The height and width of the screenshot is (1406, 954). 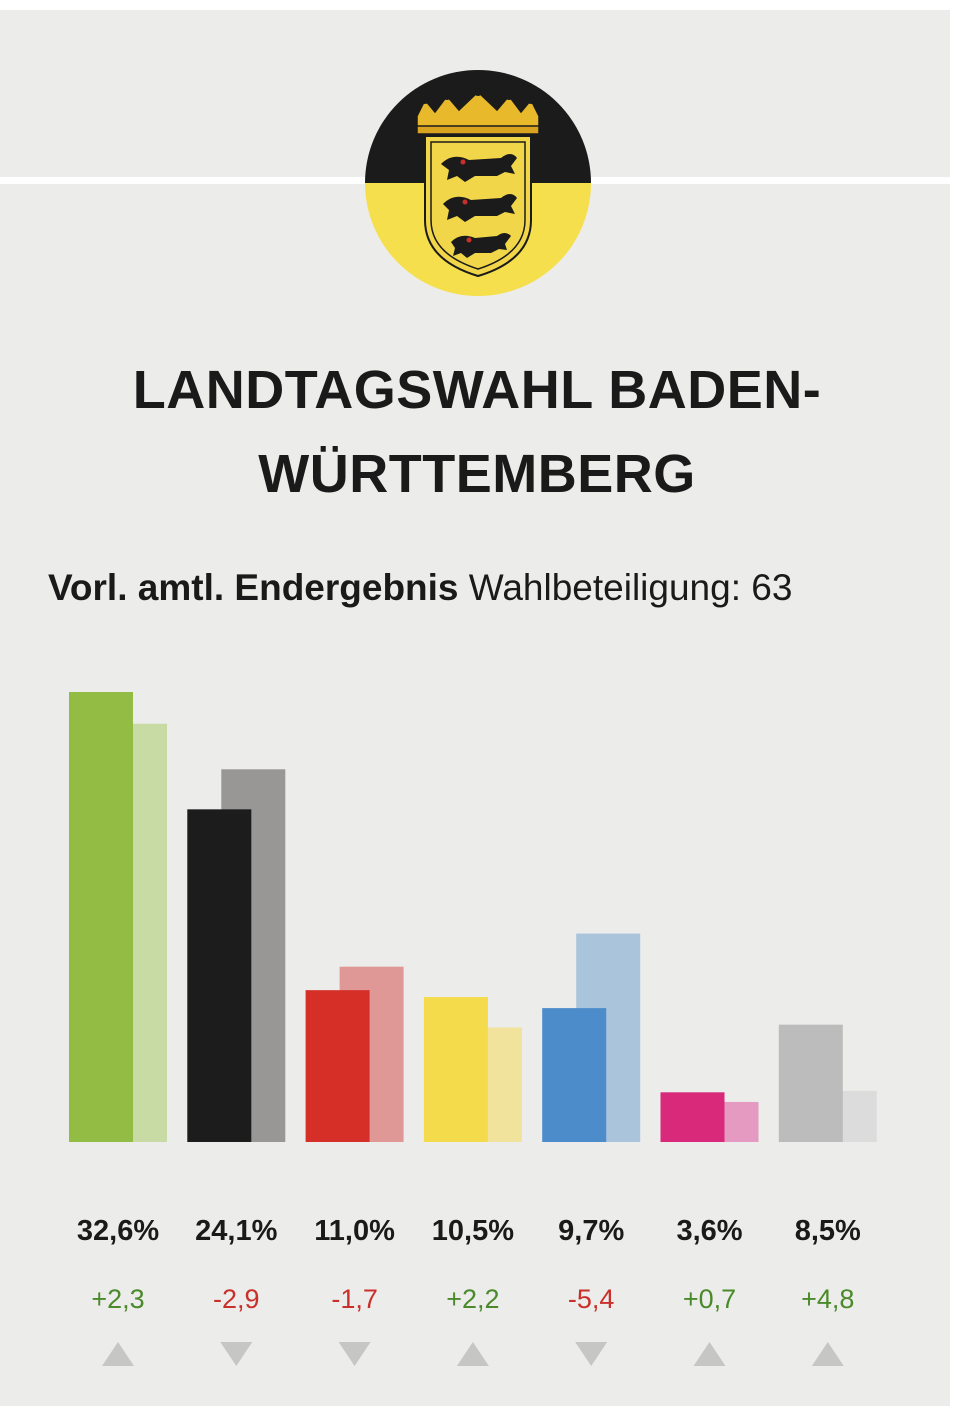 I want to click on value-label-1: 32,6%, so click(x=118, y=1231).